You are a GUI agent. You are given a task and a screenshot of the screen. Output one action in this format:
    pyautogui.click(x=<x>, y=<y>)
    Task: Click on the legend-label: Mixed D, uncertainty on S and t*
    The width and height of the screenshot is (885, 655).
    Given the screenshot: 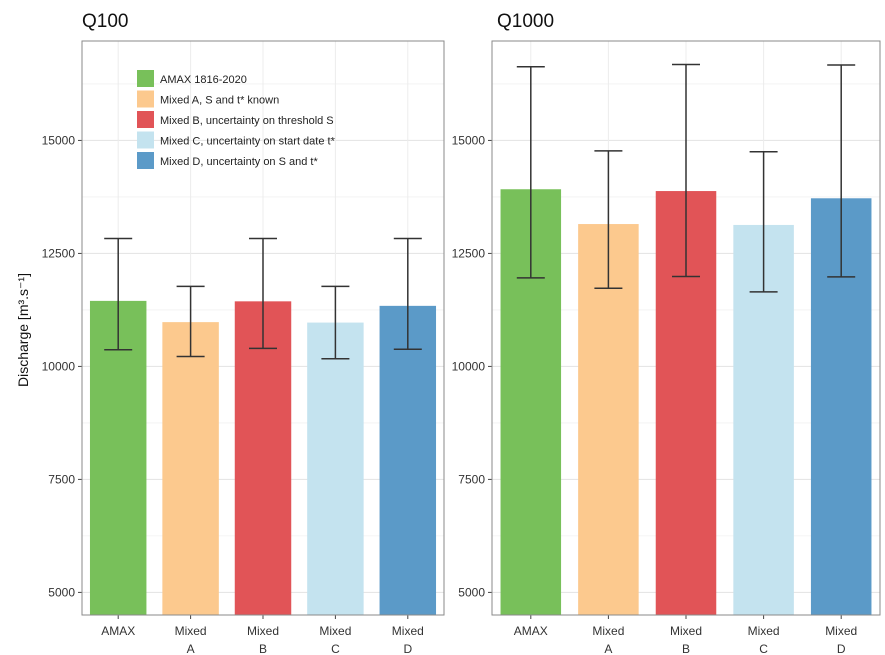 What is the action you would take?
    pyautogui.click(x=239, y=162)
    